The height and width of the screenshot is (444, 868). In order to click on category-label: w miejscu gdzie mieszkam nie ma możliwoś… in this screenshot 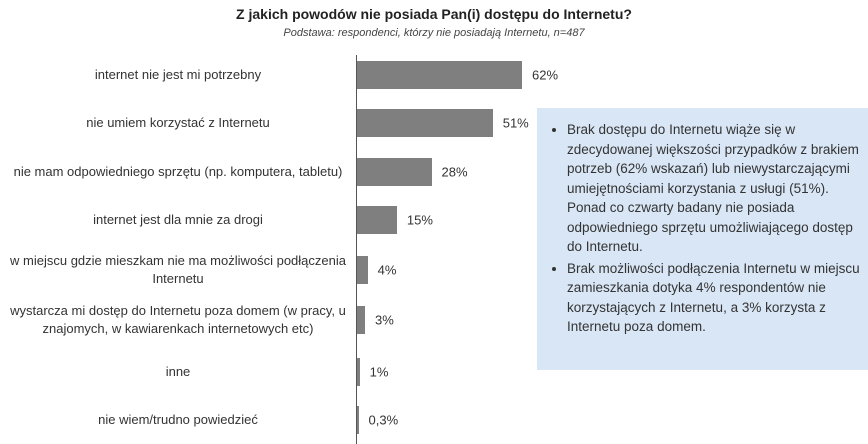, I will do `click(178, 269)`.